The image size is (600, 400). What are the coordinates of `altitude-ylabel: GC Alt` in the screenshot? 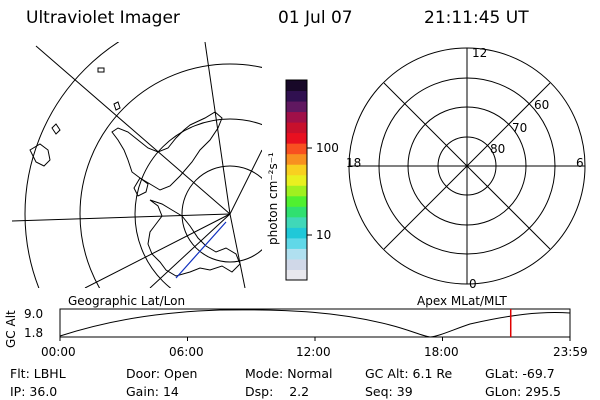 It's located at (11, 329).